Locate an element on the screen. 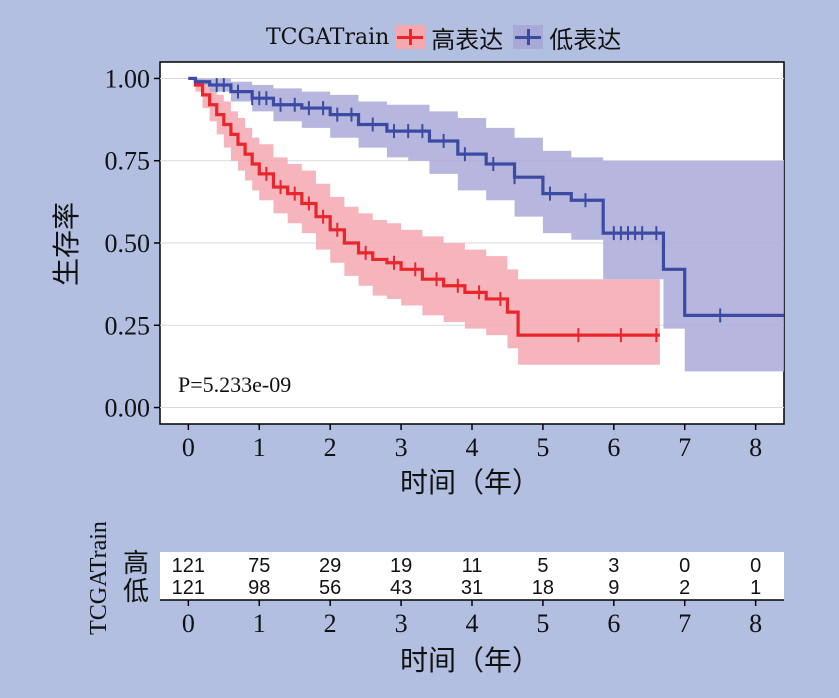 The image size is (839, 698). x-tick-label-0: 0 is located at coordinates (188, 447).